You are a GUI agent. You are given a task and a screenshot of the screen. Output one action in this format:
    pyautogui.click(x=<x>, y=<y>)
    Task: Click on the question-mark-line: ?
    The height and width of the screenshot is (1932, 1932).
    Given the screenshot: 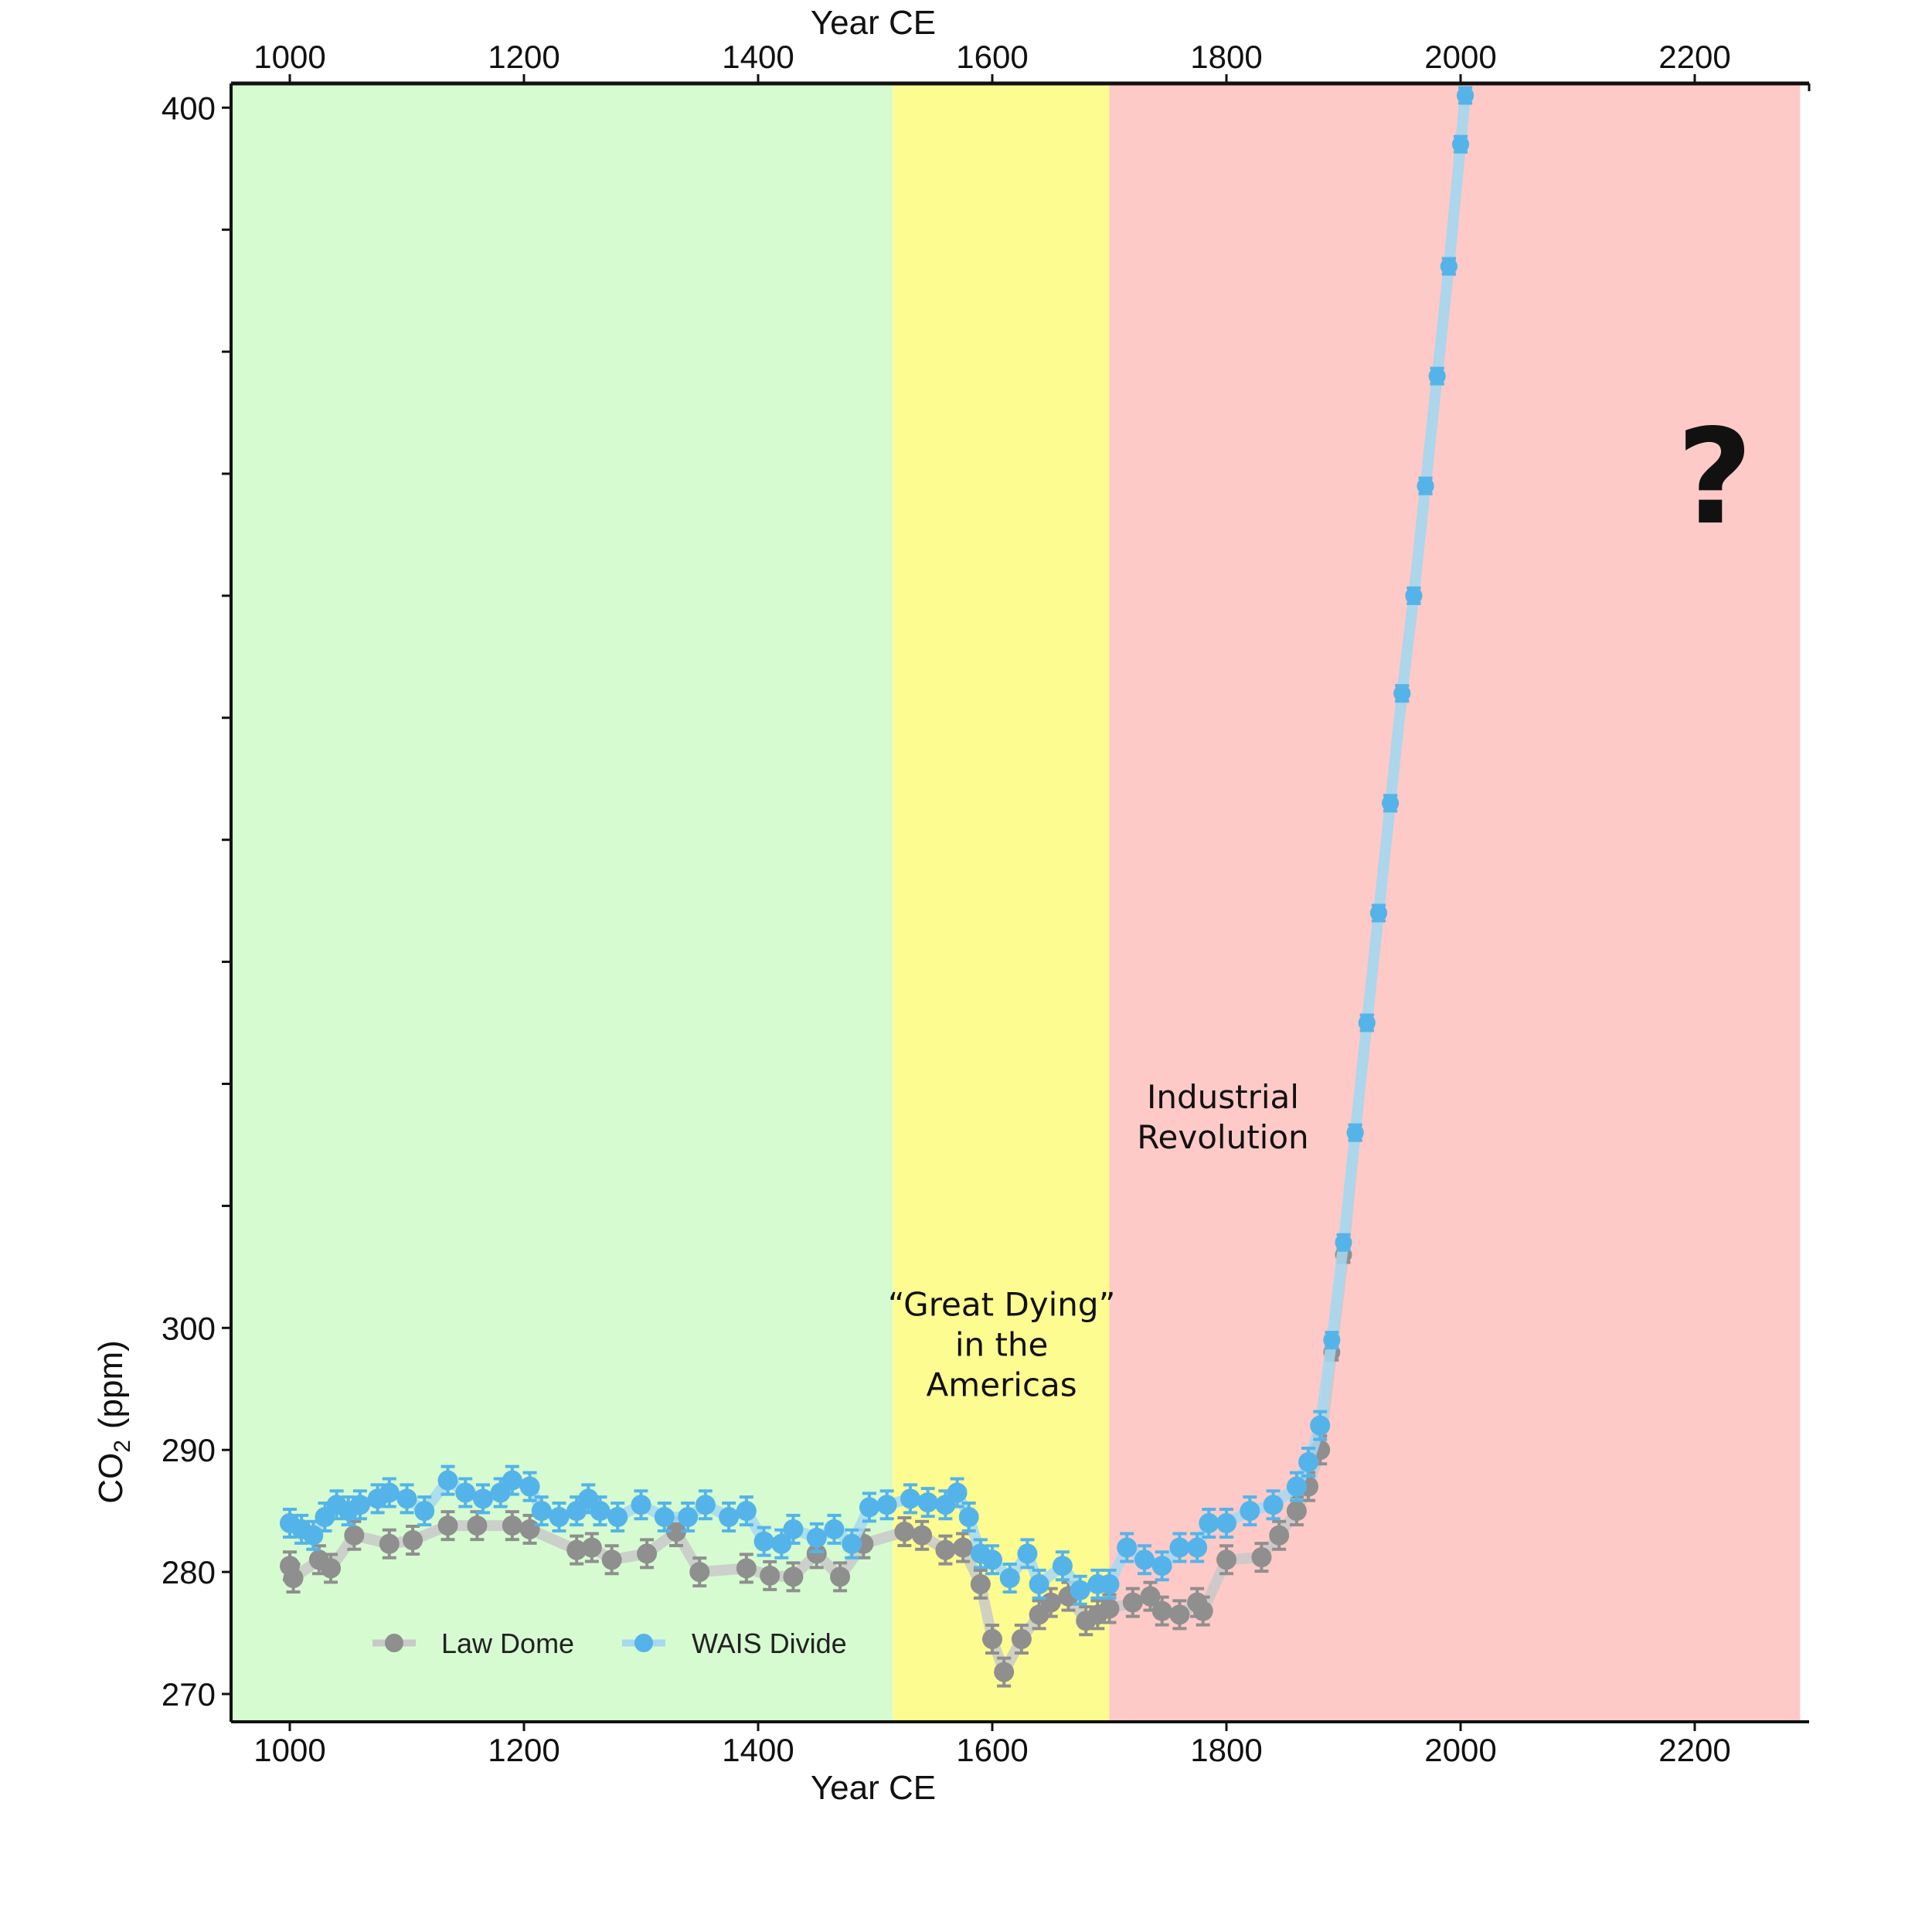 What is the action you would take?
    pyautogui.click(x=1714, y=478)
    